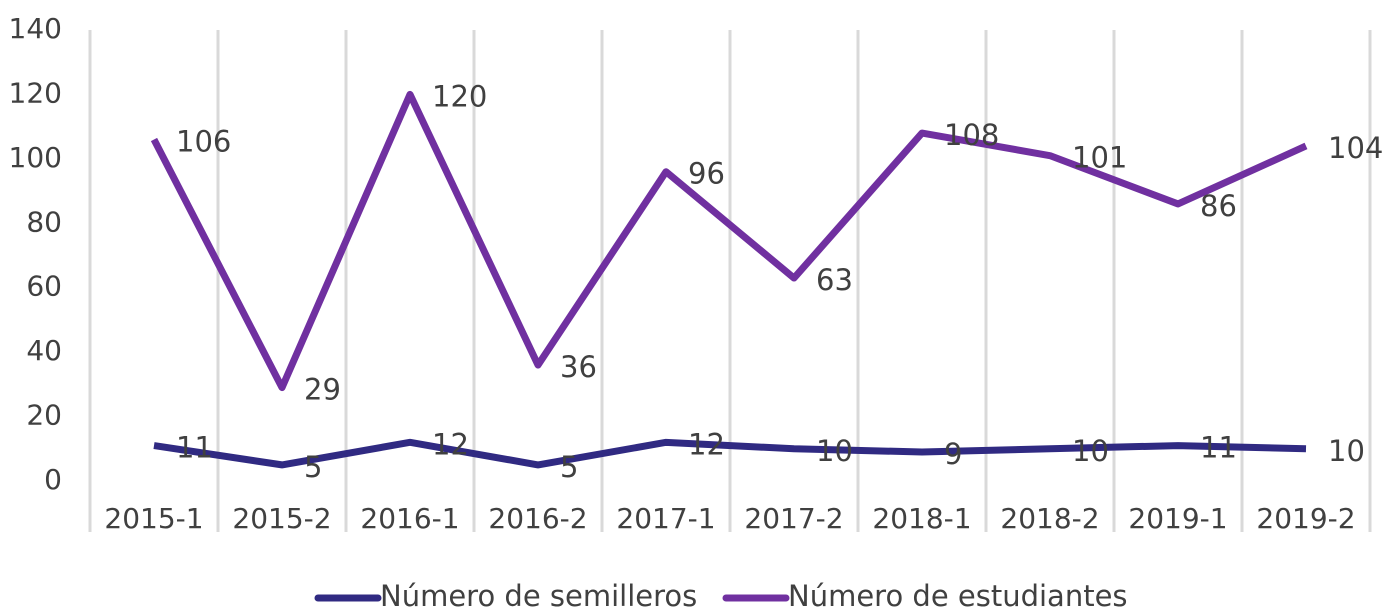 Image resolution: width=1386 pixels, height=611 pixels. Describe the element at coordinates (1355, 148) in the screenshot. I see `data-label: 104` at that location.